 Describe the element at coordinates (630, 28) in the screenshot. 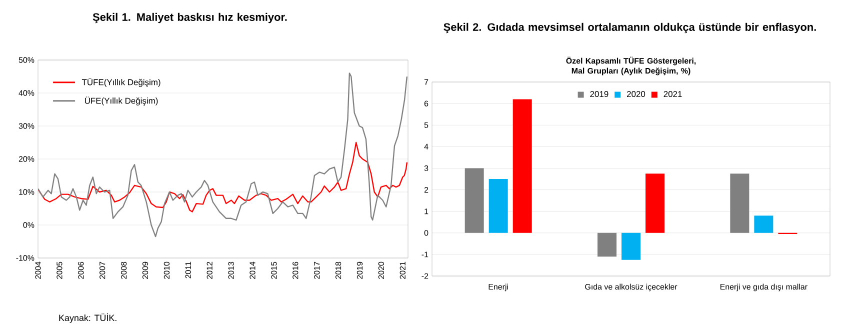

I see `chart-title: Şekil 2. Gıdada mevsimsel ortalamanın oldukça üstünde bir enflasyon.` at that location.